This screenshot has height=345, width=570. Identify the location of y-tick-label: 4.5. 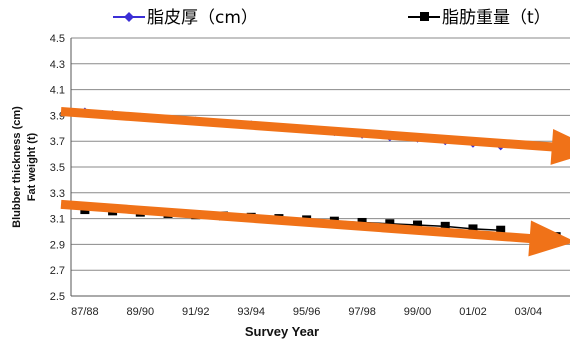
(57, 39).